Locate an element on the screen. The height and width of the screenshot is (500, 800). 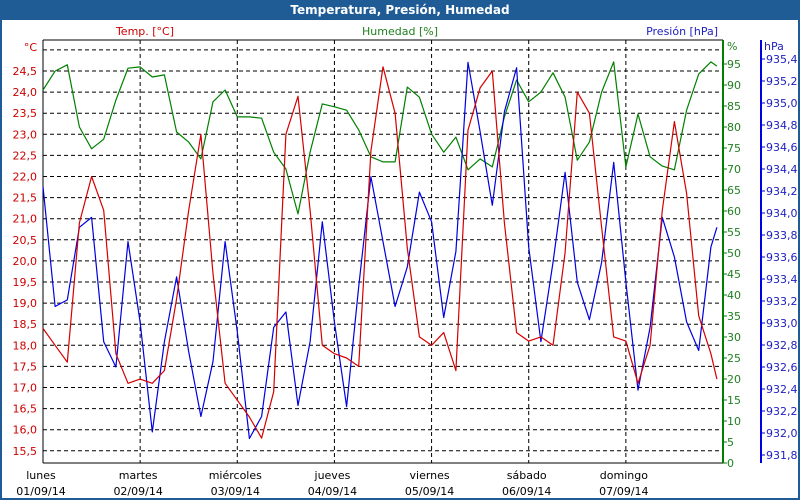
temp-tick-label: 24,5 is located at coordinates (25, 71).